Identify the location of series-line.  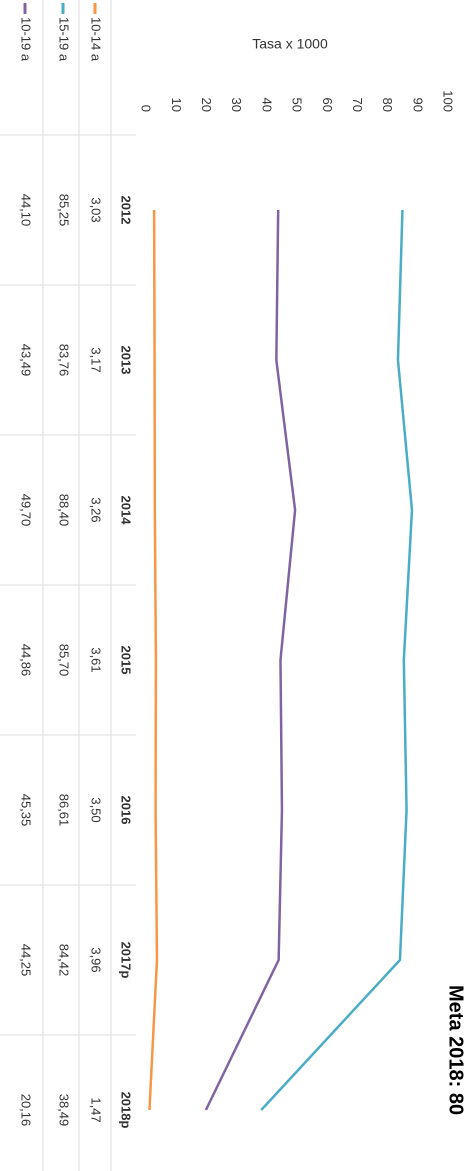
(153, 660).